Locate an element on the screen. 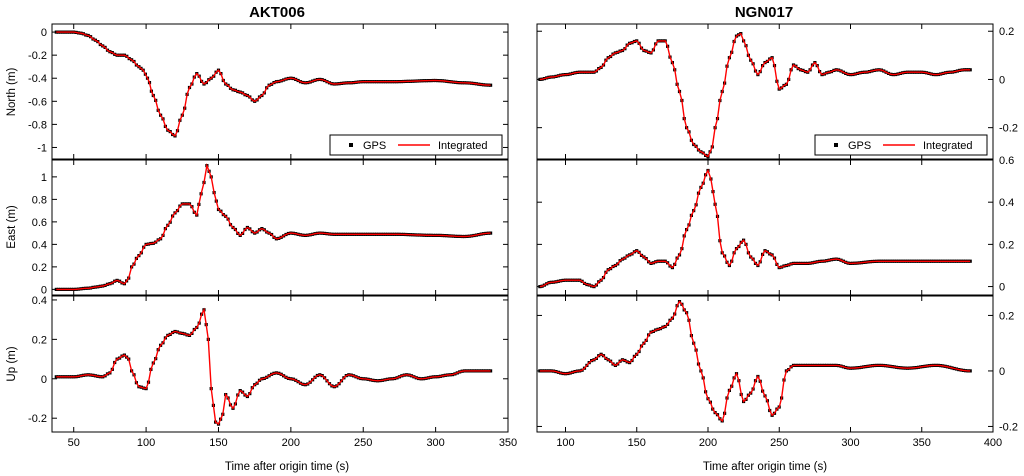 The width and height of the screenshot is (1024, 476). y-tick-label: -0.6 is located at coordinates (37, 102).